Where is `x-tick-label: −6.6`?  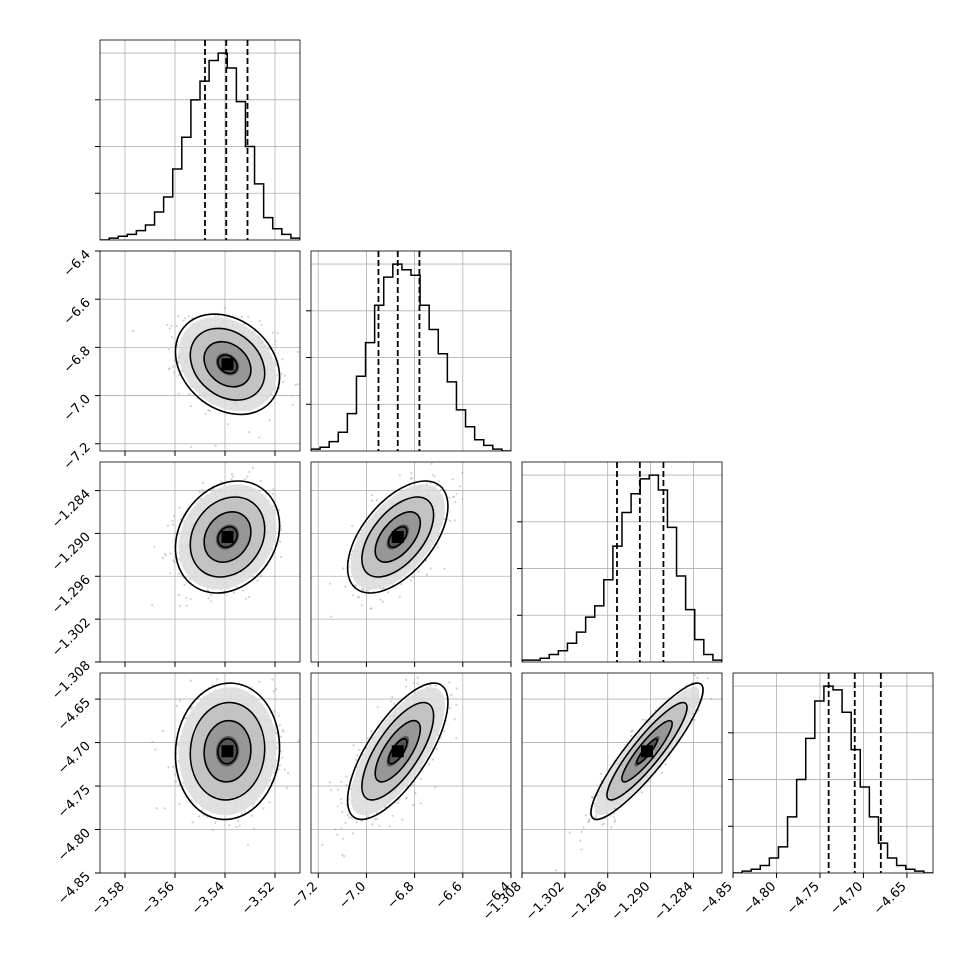
x-tick-label: −6.6 is located at coordinates (449, 895).